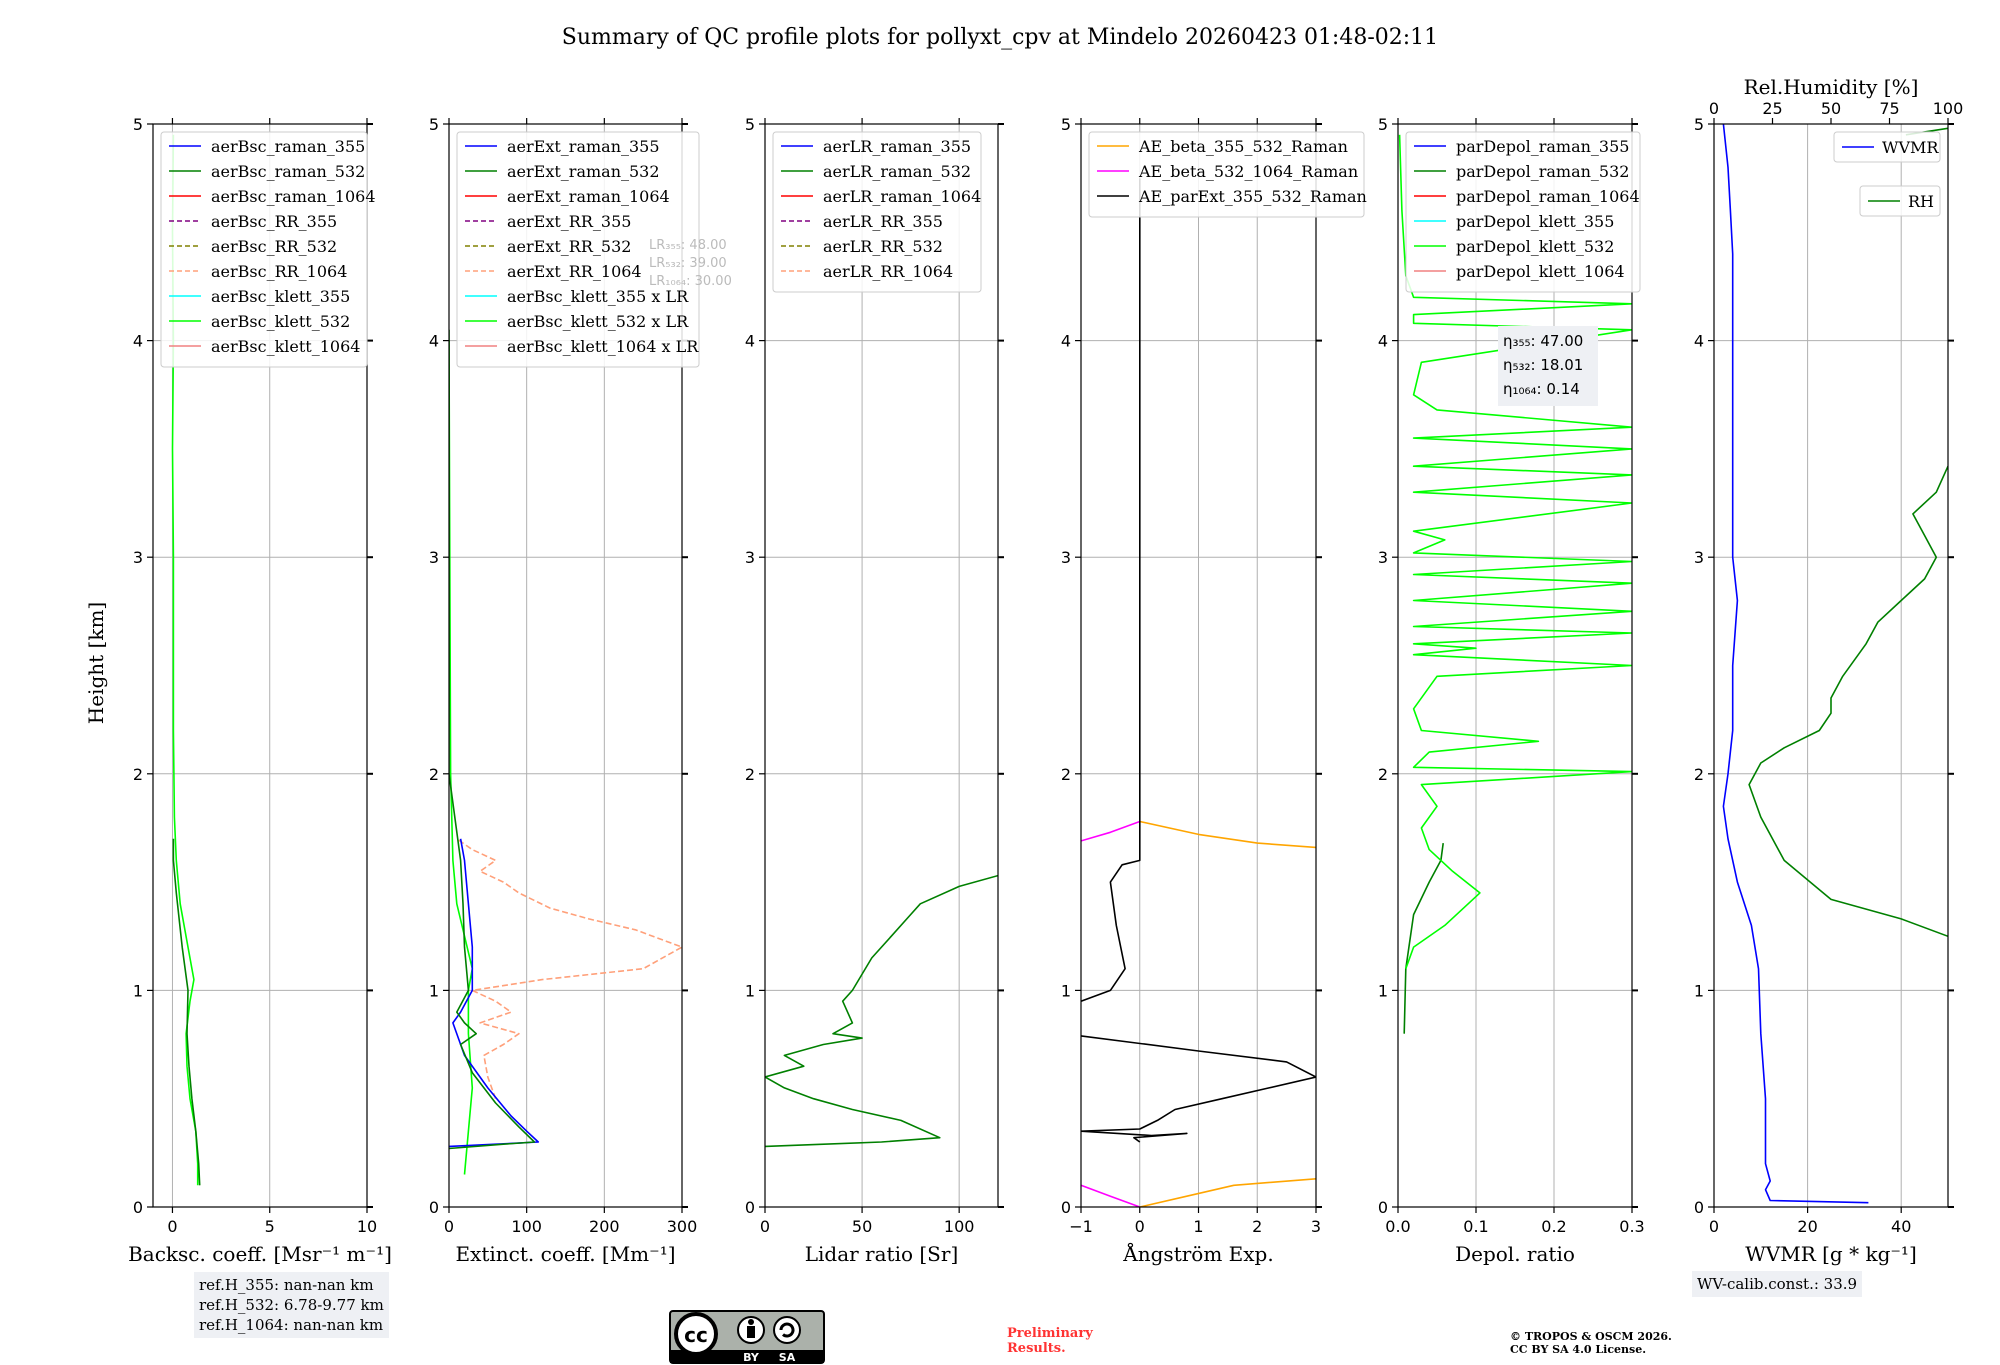 This screenshot has height=1365, width=2000. What do you see at coordinates (1066, 341) in the screenshot?
I see `ytick-label-angstrom-4: 4` at bounding box center [1066, 341].